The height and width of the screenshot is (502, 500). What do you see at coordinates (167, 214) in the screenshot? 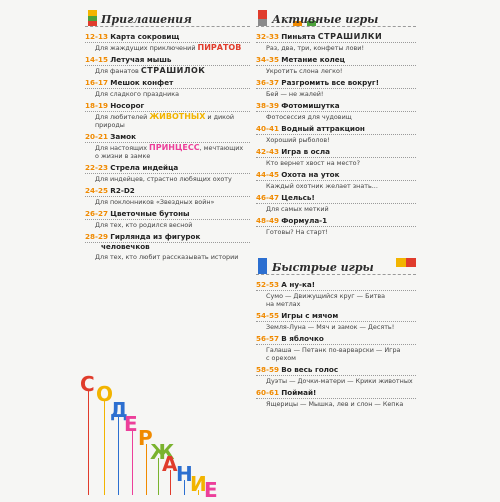
I see `entry-title-line: 26-27 Цветочные бутоны` at bounding box center [167, 214].